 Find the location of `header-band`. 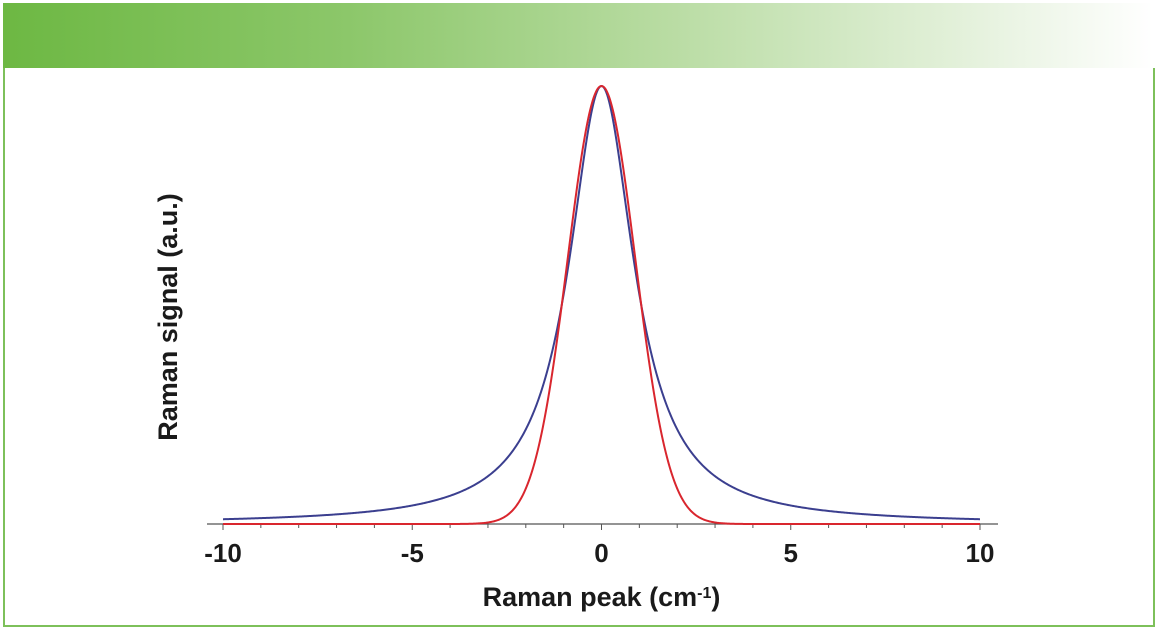

header-band is located at coordinates (578, 36).